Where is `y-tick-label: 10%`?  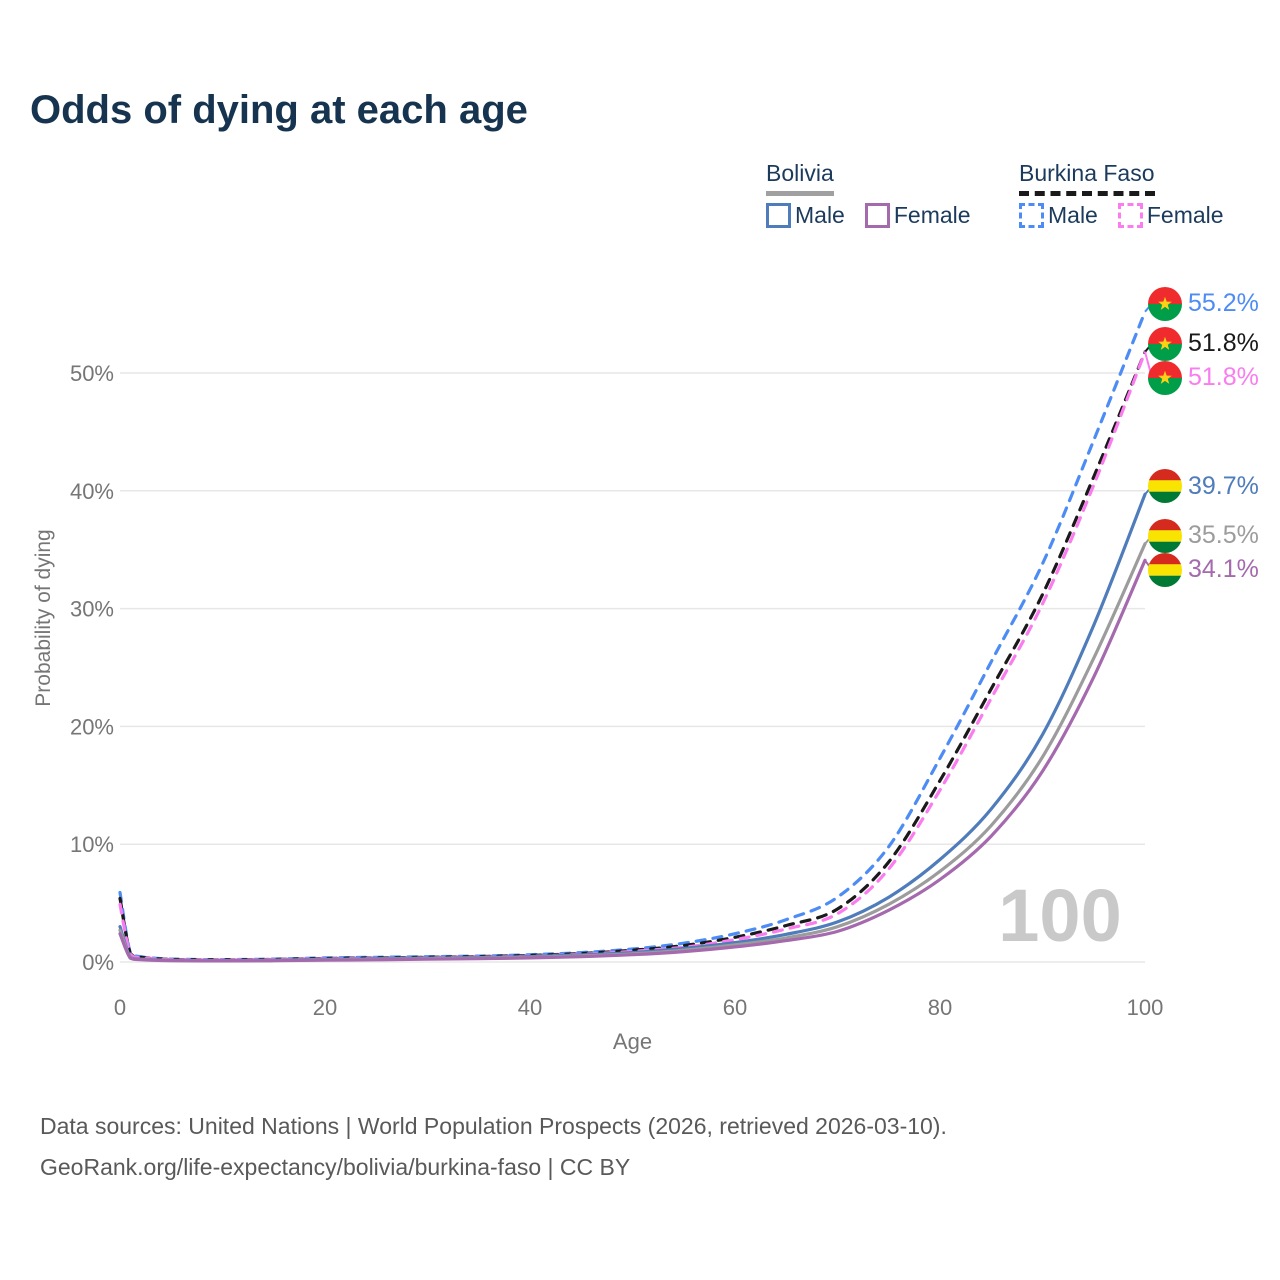 y-tick-label: 10% is located at coordinates (92, 844).